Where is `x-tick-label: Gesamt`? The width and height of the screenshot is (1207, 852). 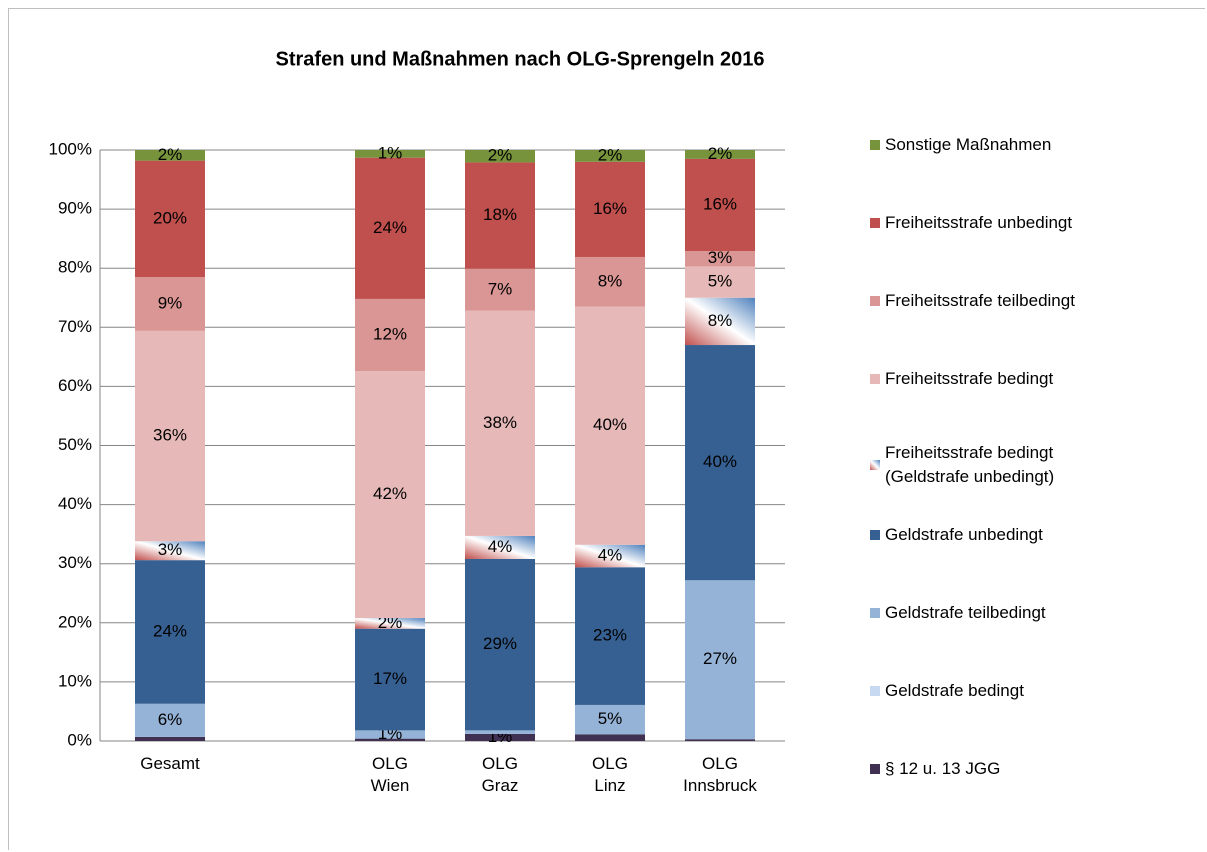
x-tick-label: Gesamt is located at coordinates (170, 763).